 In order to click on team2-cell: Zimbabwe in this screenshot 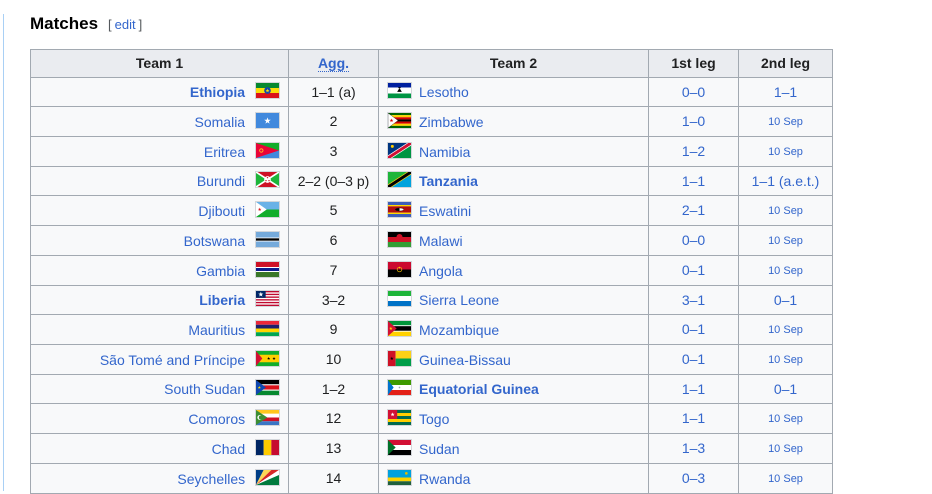, I will do `click(513, 121)`.